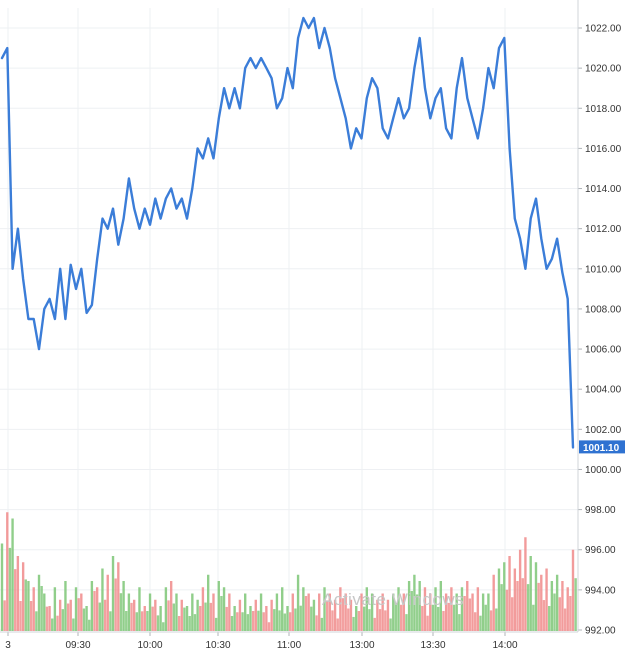 The image size is (627, 655). What do you see at coordinates (603, 350) in the screenshot?
I see `price-tick-label: 1006.00` at bounding box center [603, 350].